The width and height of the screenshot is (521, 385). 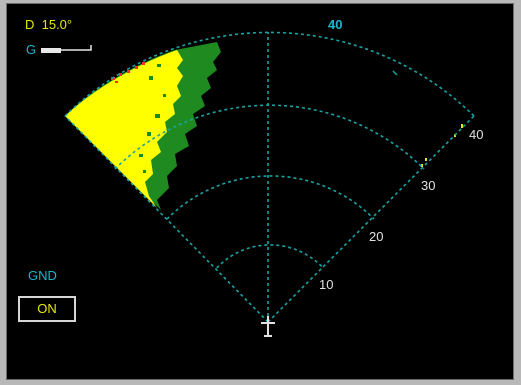 What do you see at coordinates (326, 284) in the screenshot?
I see `range-ring-label-10: 10` at bounding box center [326, 284].